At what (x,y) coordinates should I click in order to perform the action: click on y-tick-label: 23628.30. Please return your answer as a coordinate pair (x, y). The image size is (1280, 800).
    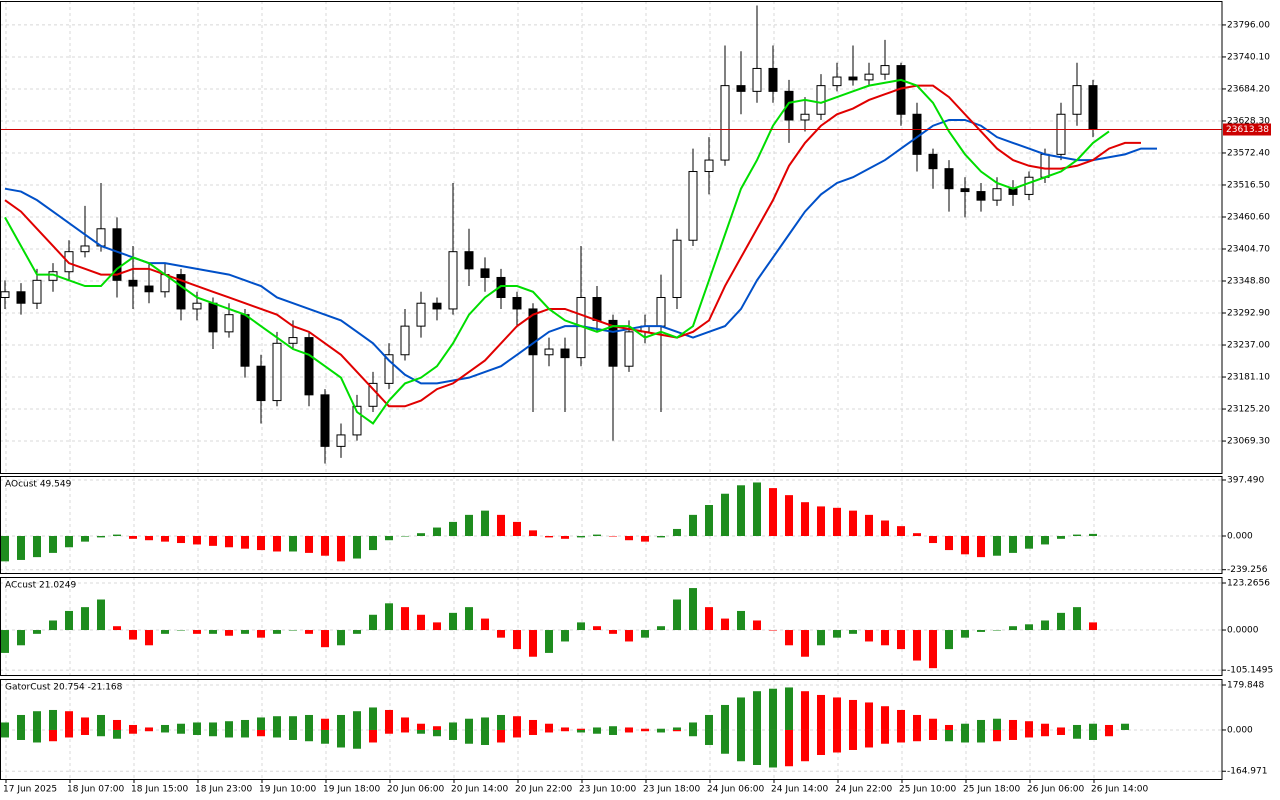
    Looking at the image, I should click on (1248, 121).